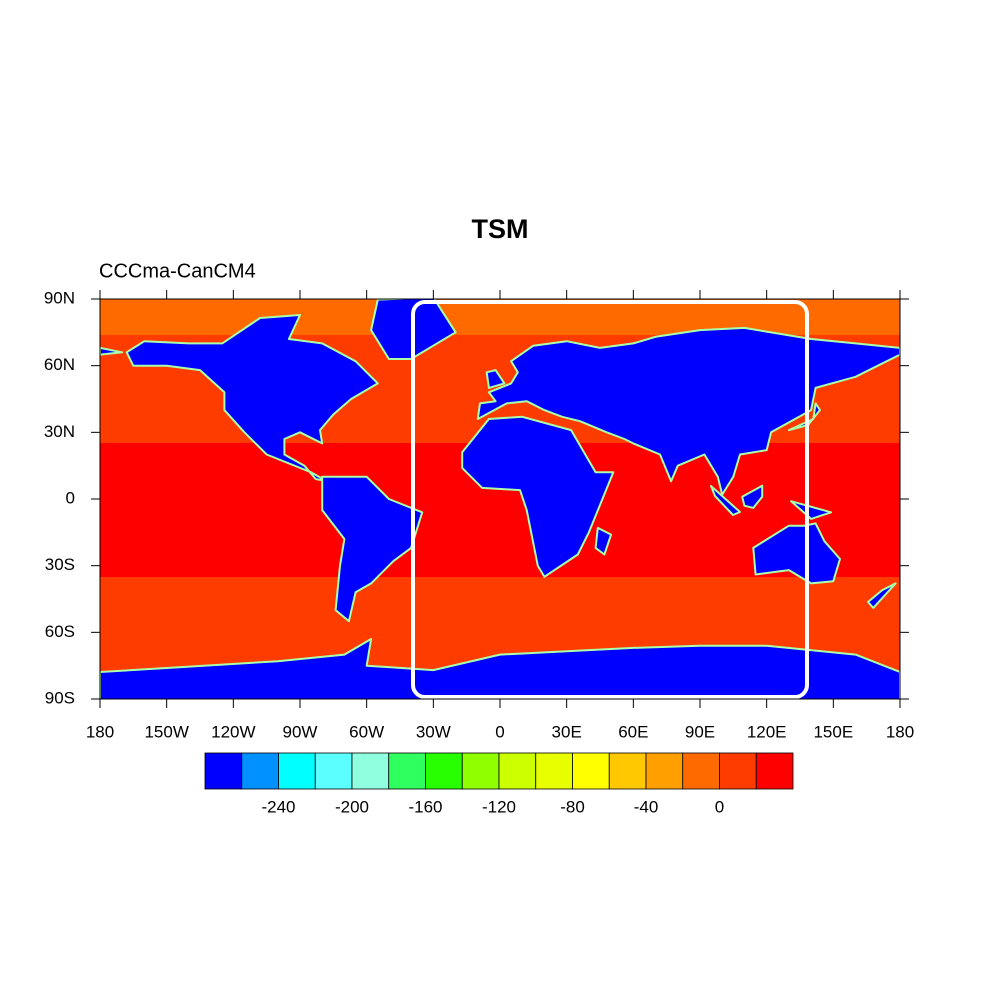  Describe the element at coordinates (567, 731) in the screenshot. I see `x-tick-label: 30E` at that location.